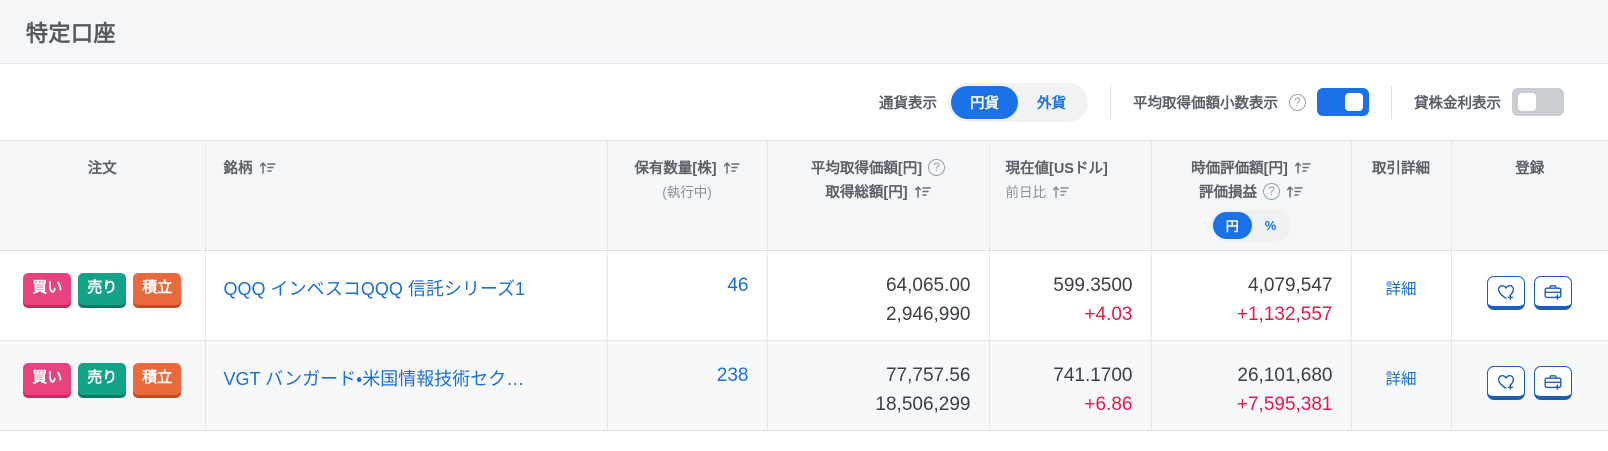  I want to click on total-cost-value: 2,946,990, so click(928, 315).